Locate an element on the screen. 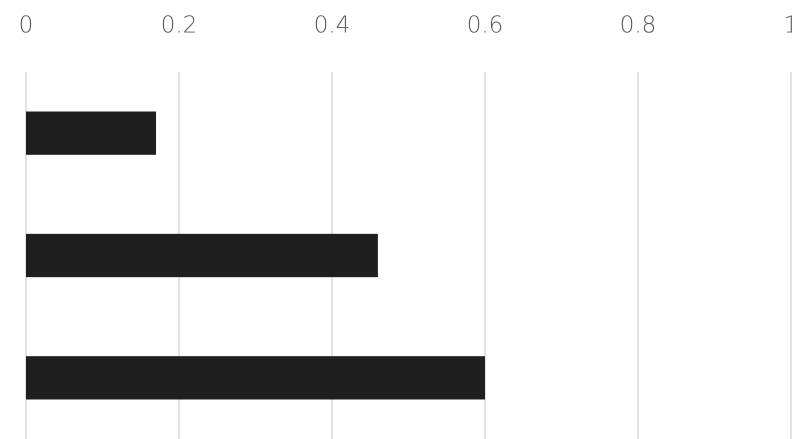 Image resolution: width=792 pixels, height=439 pixels. x-tick-label: 0.6 is located at coordinates (485, 26).